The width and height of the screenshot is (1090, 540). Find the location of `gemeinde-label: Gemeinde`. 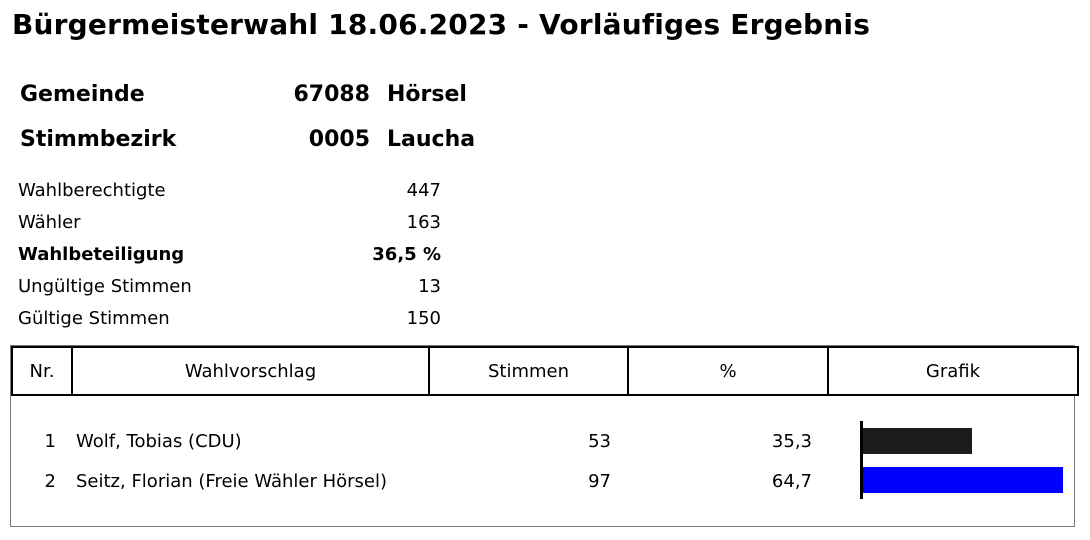

gemeinde-label: Gemeinde is located at coordinates (82, 94).